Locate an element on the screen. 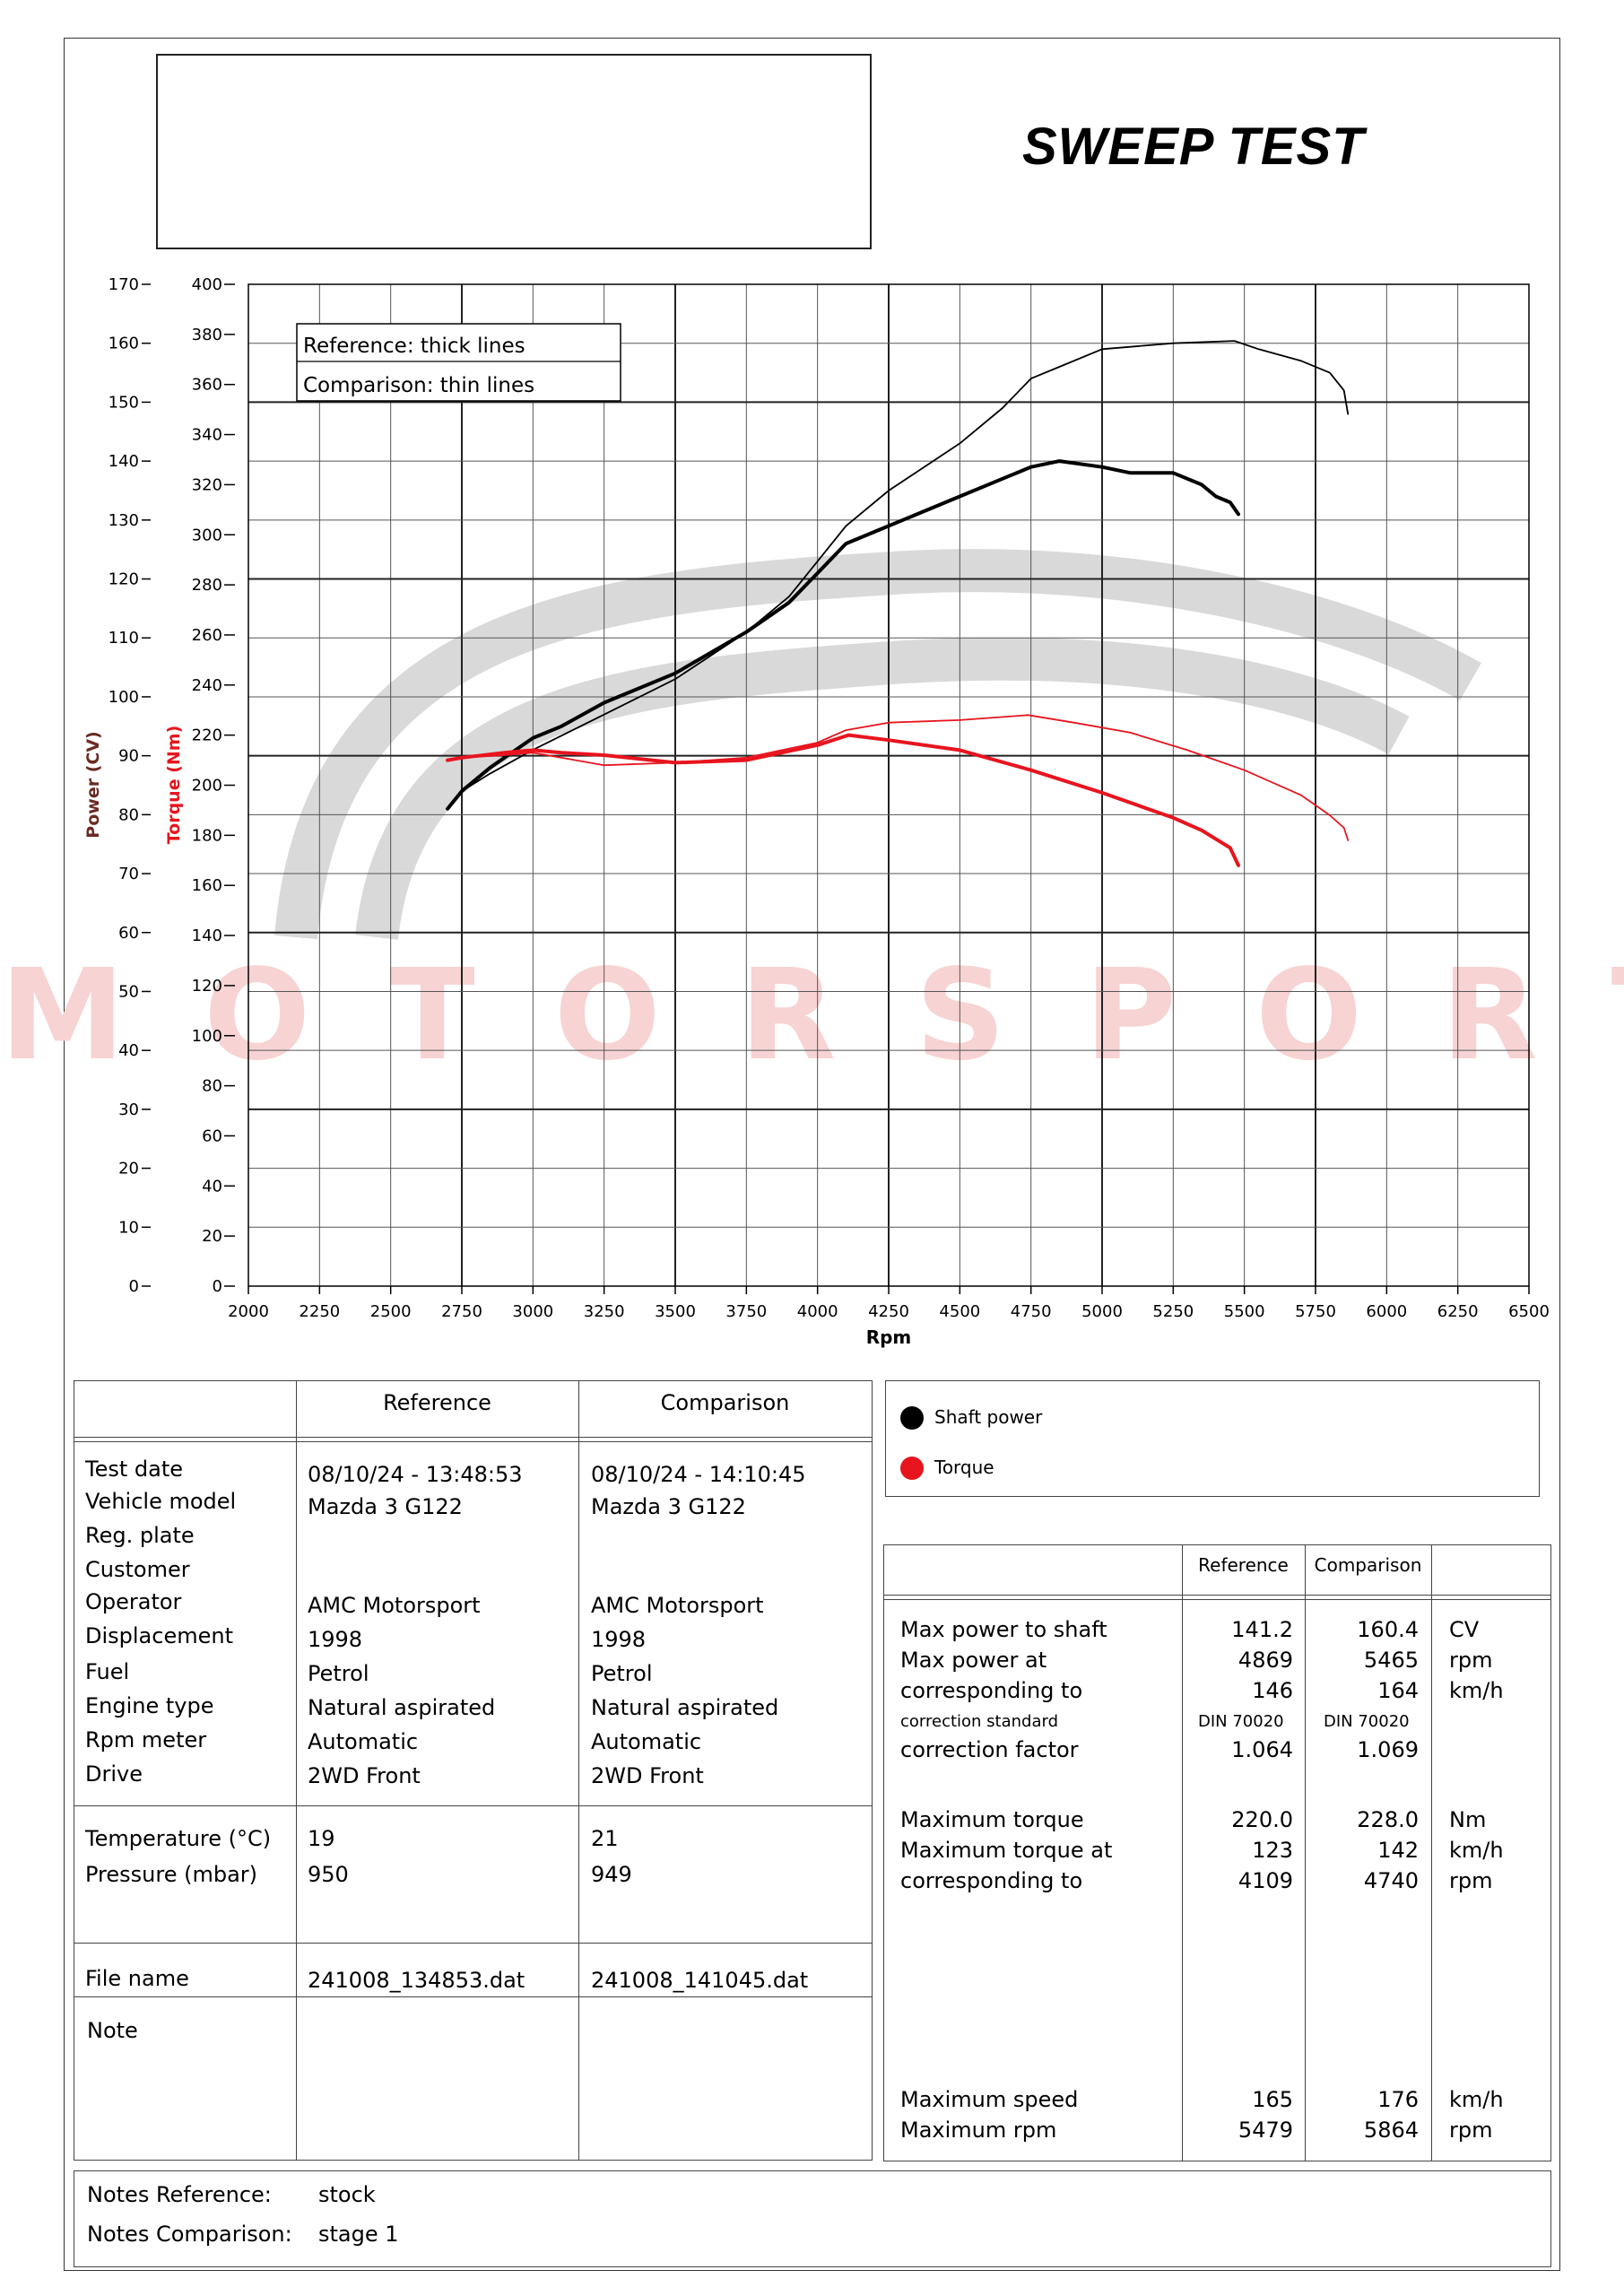  x-tick-label: 2500 is located at coordinates (391, 1311).